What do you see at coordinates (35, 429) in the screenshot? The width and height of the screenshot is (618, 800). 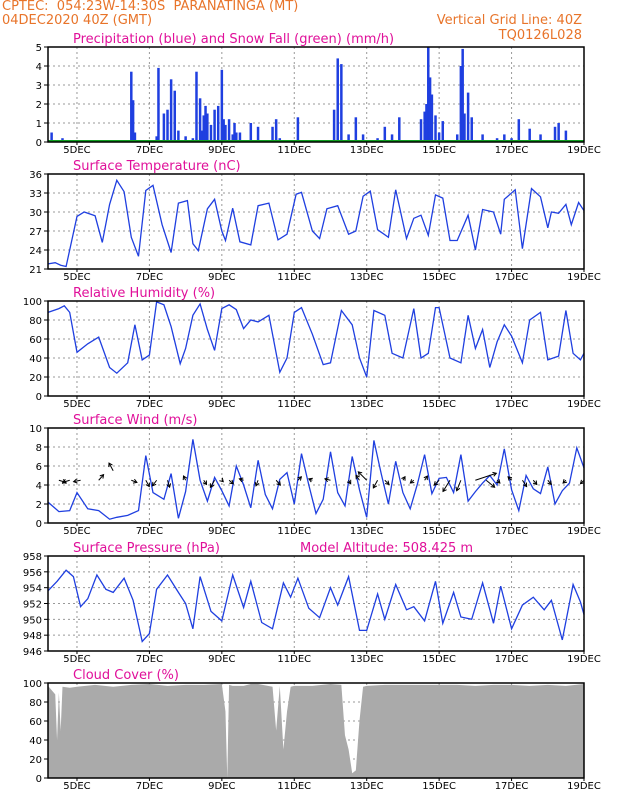 I see `wind-ytick-label: 10` at bounding box center [35, 429].